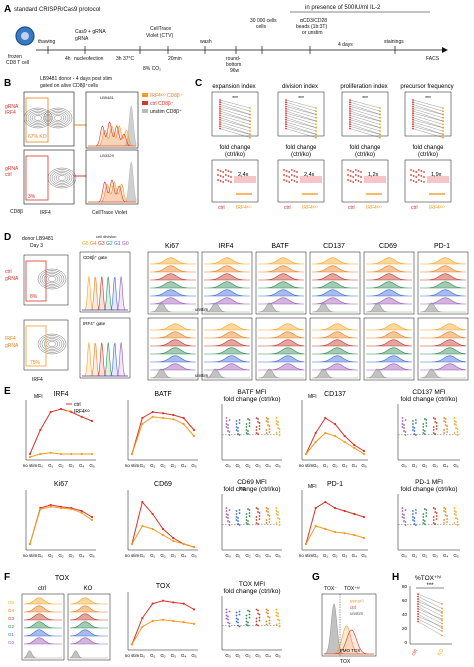 This screenshot has height=667, width=474. What do you see at coordinates (16, 212) in the screenshot?
I see `svg-text: CD8β` at bounding box center [16, 212].